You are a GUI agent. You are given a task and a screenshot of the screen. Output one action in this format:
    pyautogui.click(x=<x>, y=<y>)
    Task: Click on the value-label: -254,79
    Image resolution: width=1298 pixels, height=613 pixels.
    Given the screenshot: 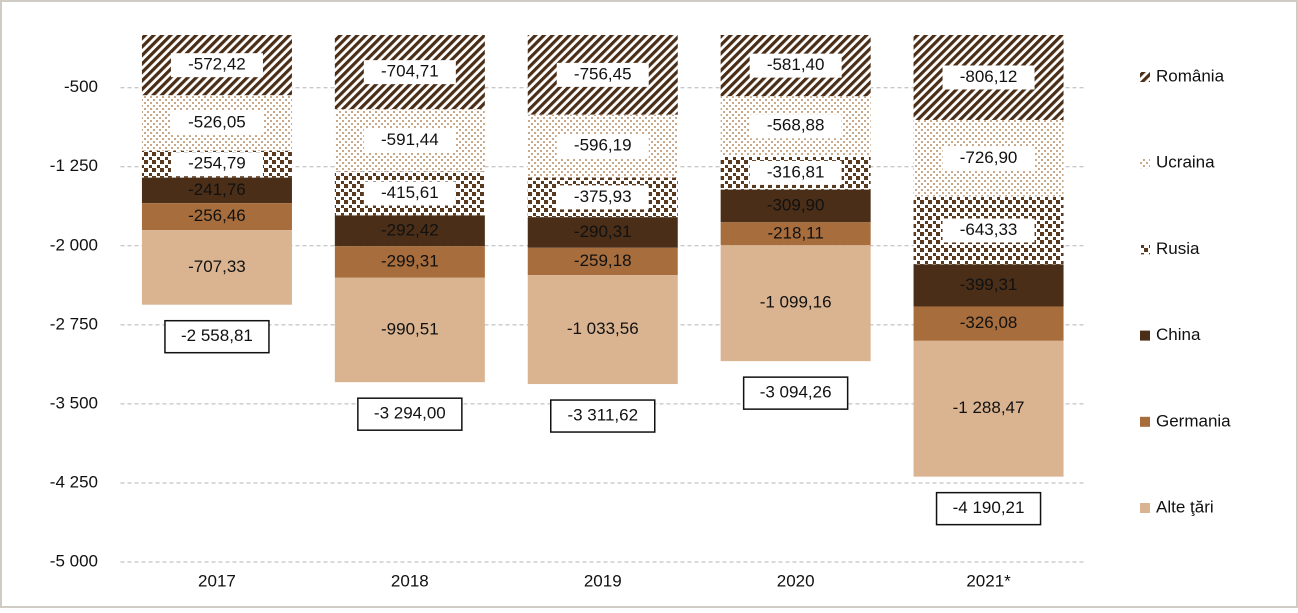 What is the action you would take?
    pyautogui.click(x=217, y=163)
    